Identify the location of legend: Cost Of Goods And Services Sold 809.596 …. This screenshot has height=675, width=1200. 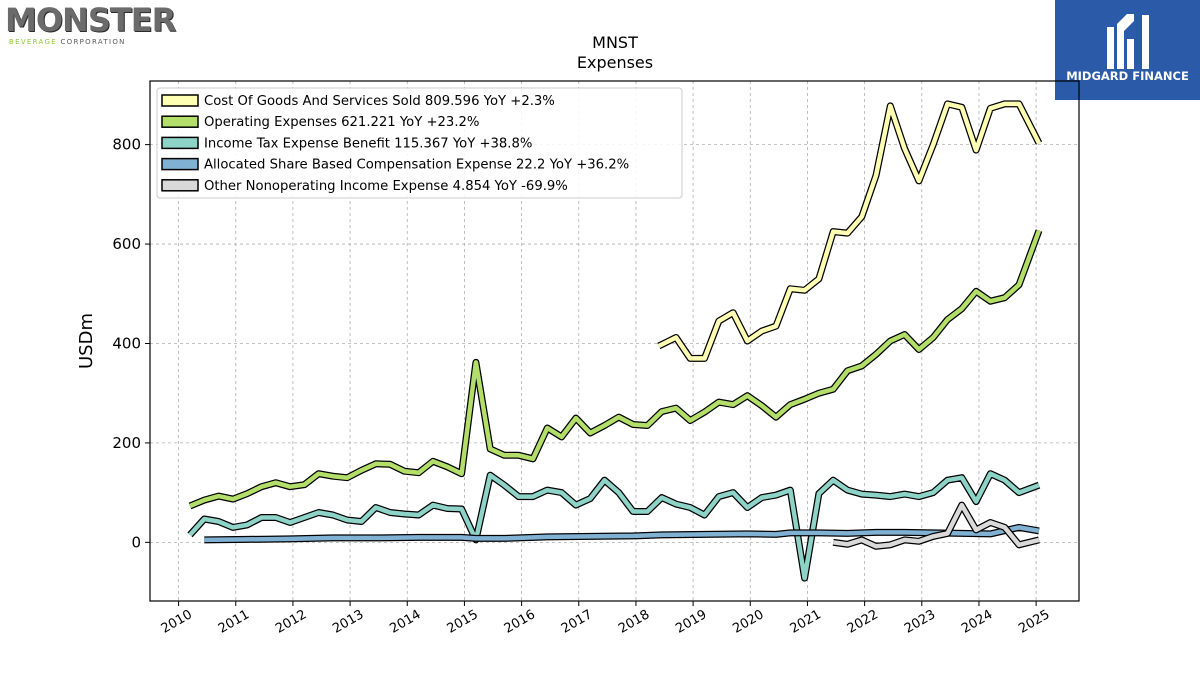
(419, 143).